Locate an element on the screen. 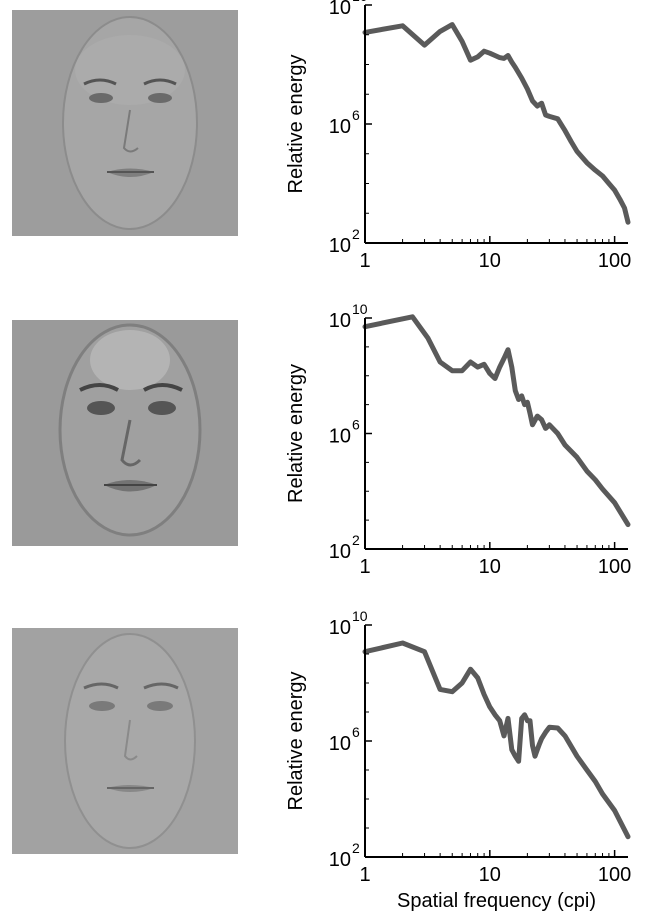 The image size is (647, 916). x-axis-label: Spatial frequency (cpi) is located at coordinates (496, 901).